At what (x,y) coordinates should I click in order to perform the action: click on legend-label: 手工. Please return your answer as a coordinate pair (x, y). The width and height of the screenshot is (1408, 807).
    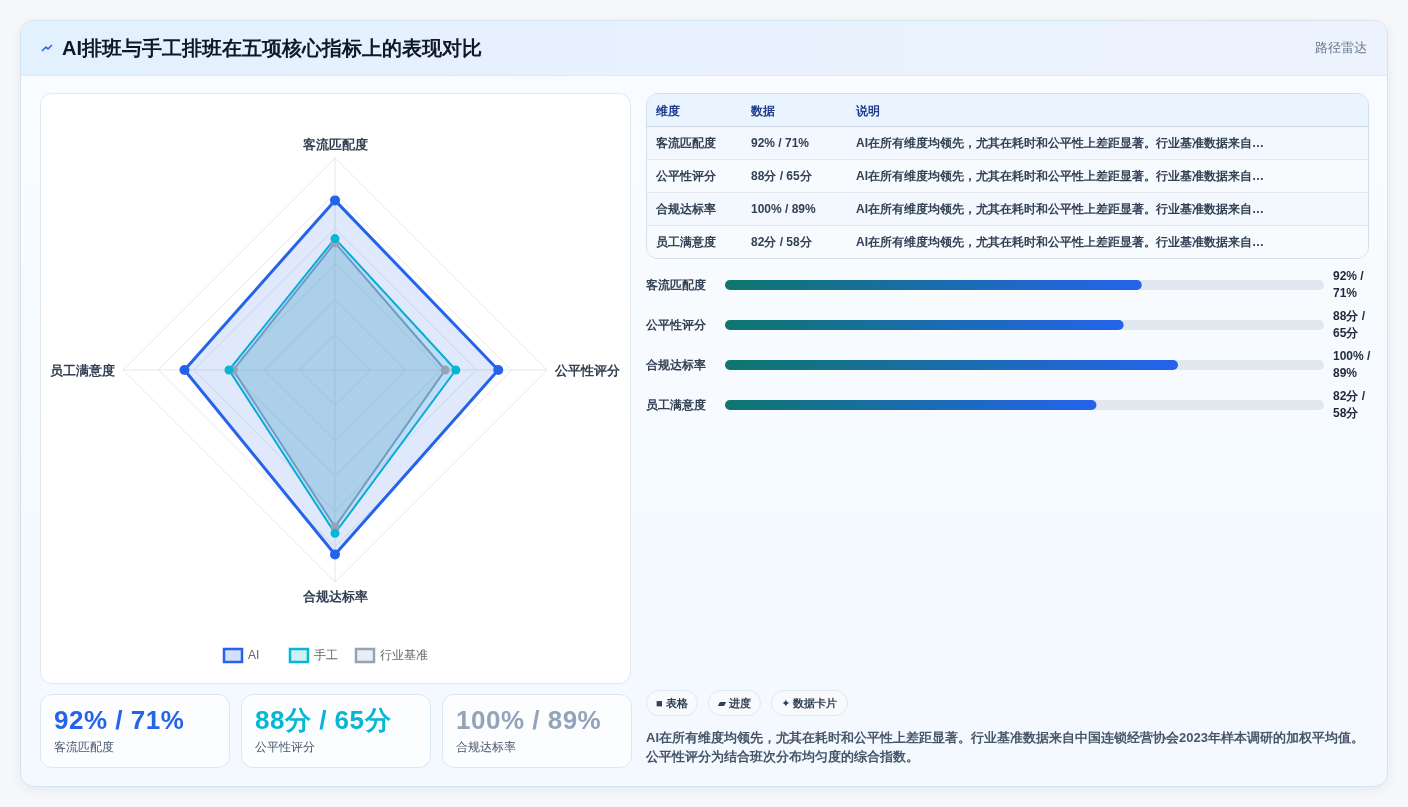
    Looking at the image, I should click on (326, 655).